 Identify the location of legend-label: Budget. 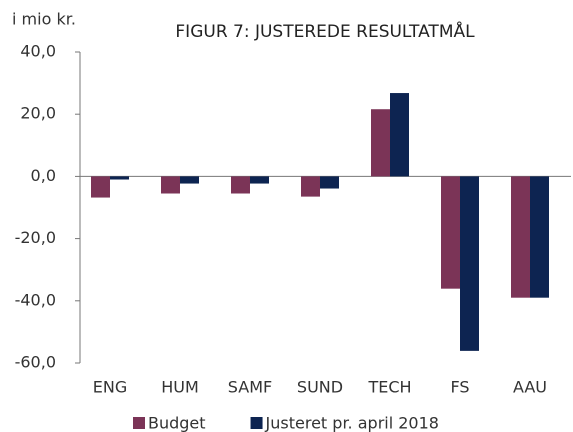
(177, 423).